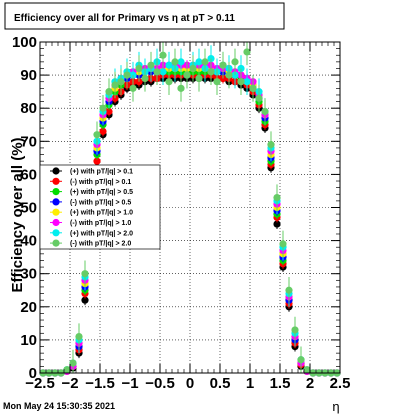 This screenshot has height=414, width=400. Describe the element at coordinates (17, 214) in the screenshot. I see `y-axis-title: Efficiency over all (%)` at that location.